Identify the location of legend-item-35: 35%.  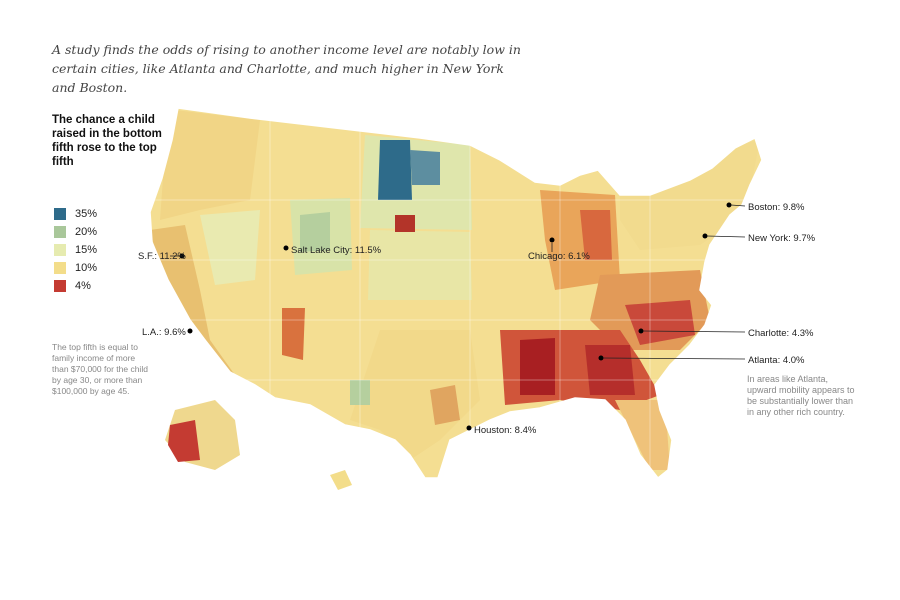
(75, 214).